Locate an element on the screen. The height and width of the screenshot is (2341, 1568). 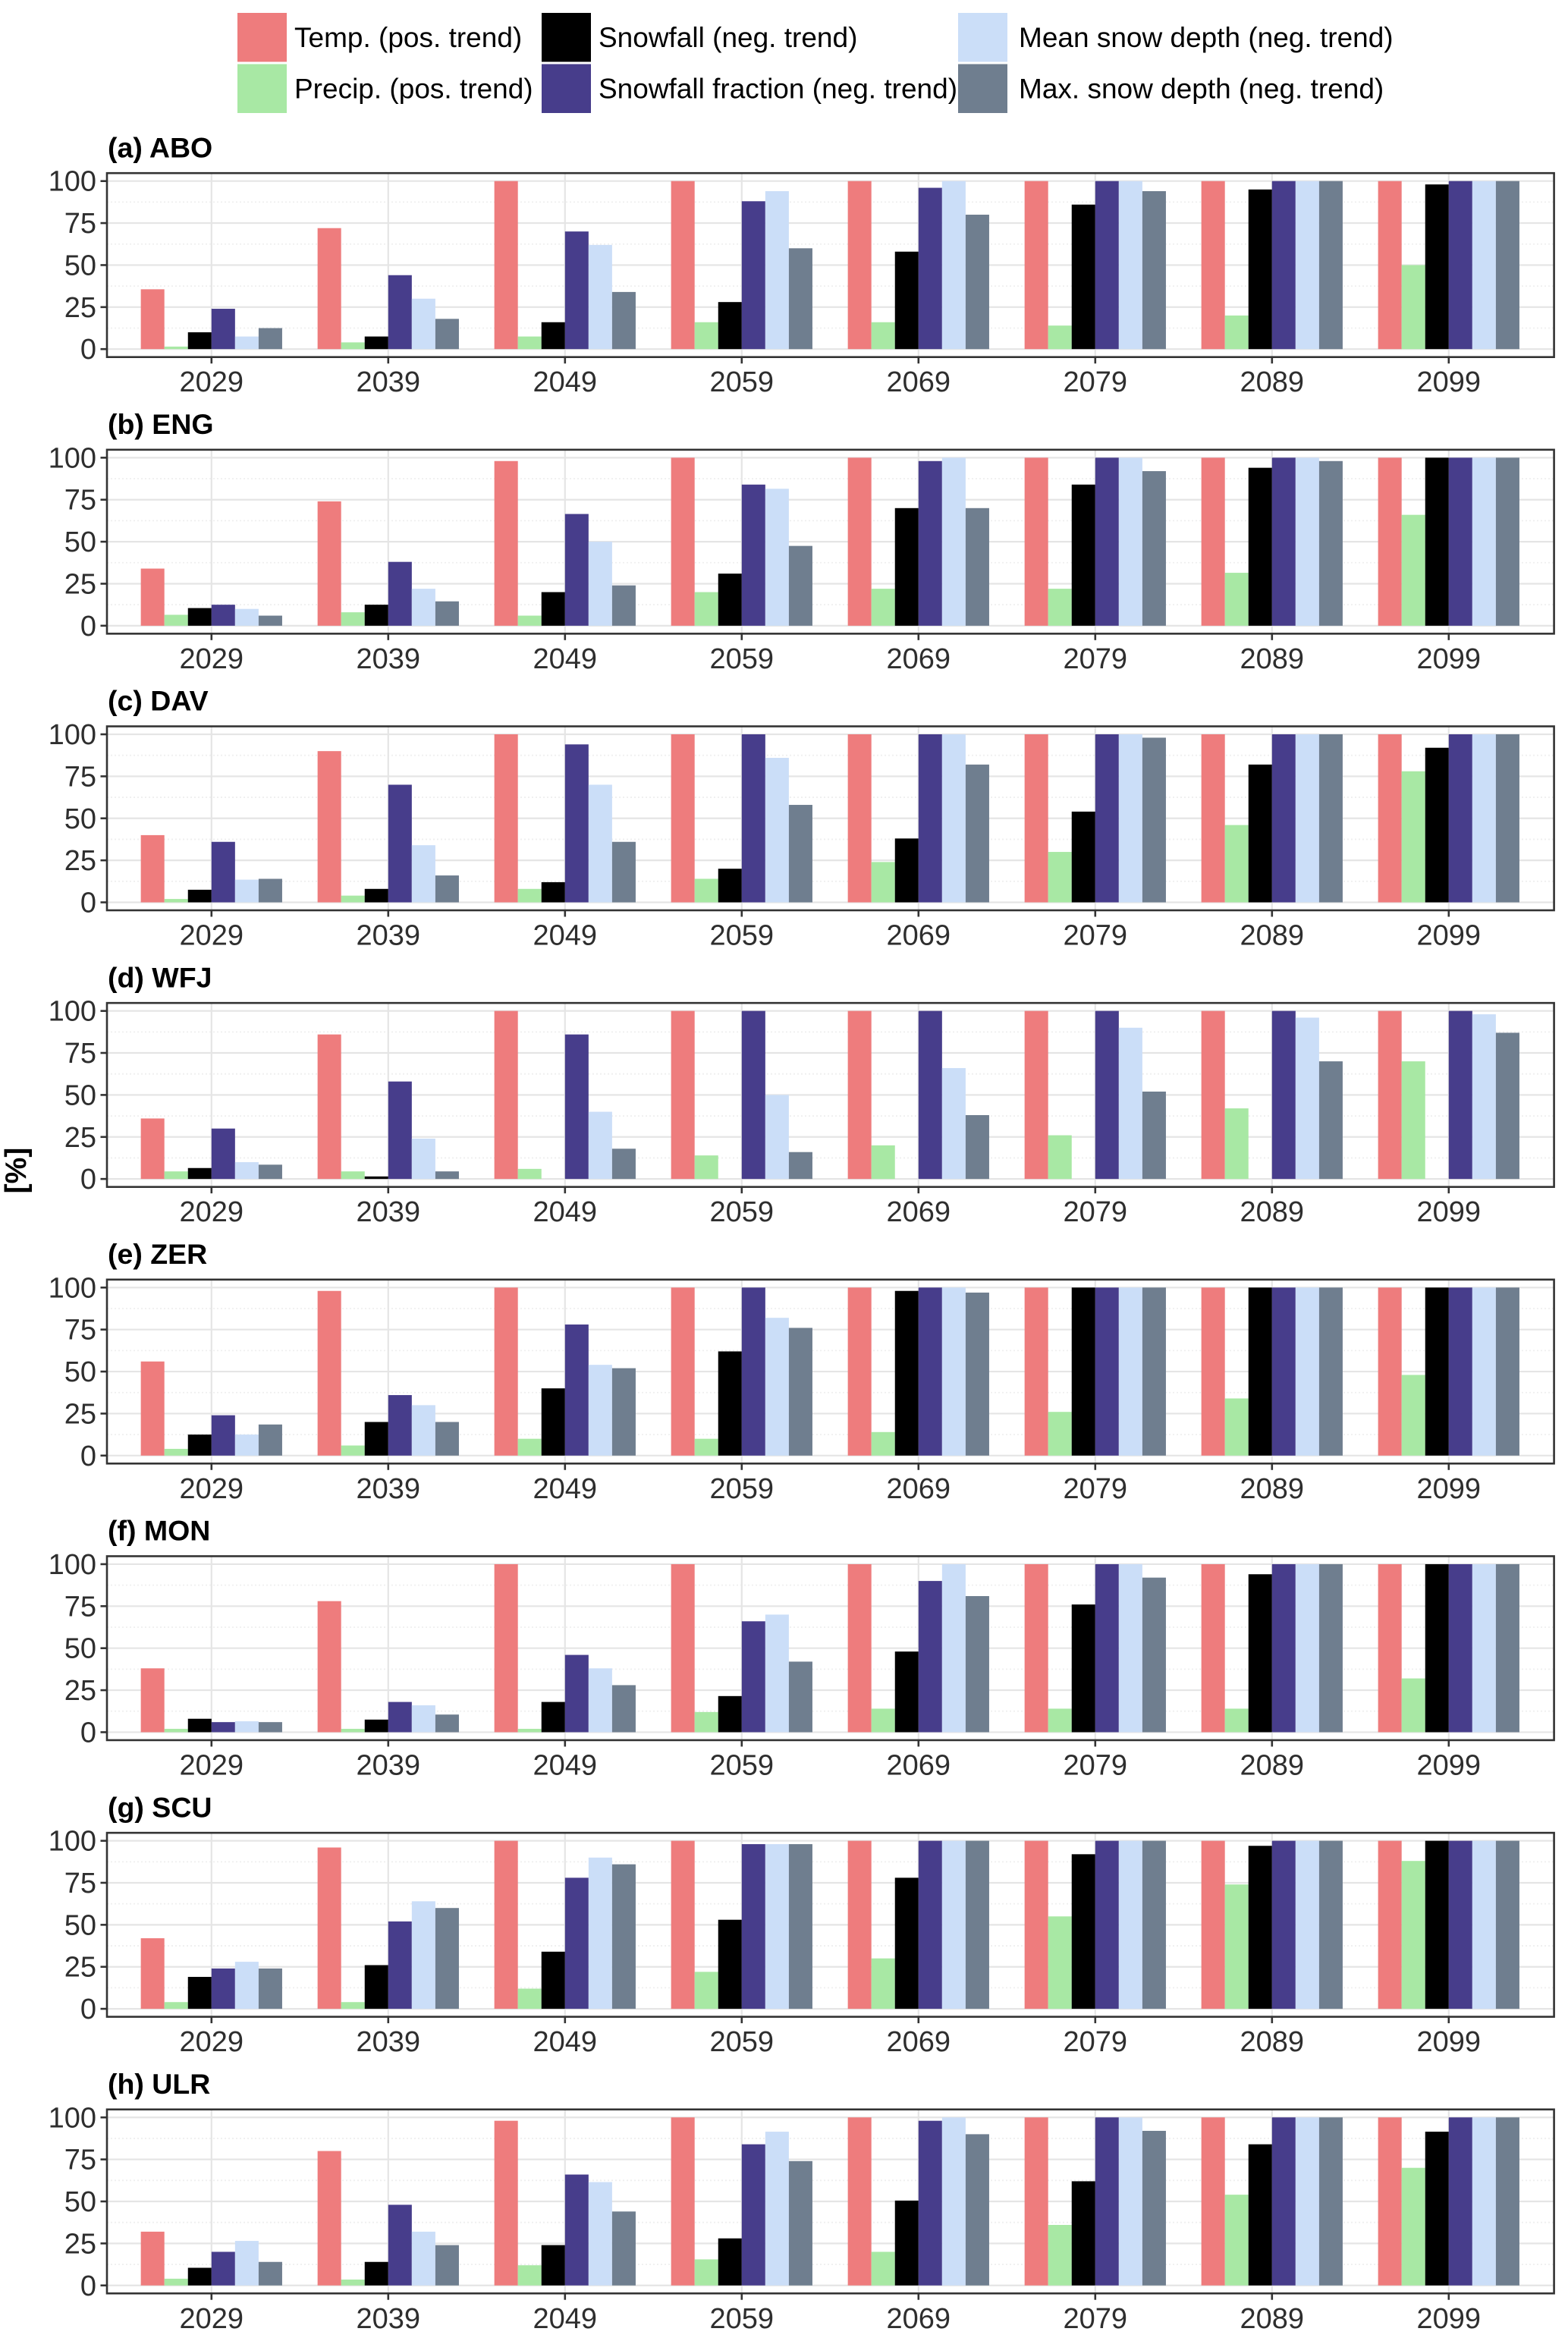
svg-text: (b) ENG is located at coordinates (161, 424).